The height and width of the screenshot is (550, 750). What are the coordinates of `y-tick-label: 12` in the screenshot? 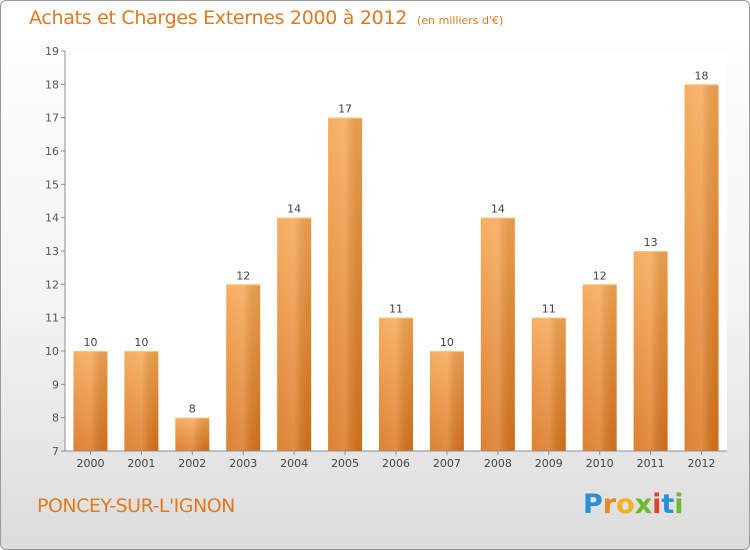 It's located at (52, 284).